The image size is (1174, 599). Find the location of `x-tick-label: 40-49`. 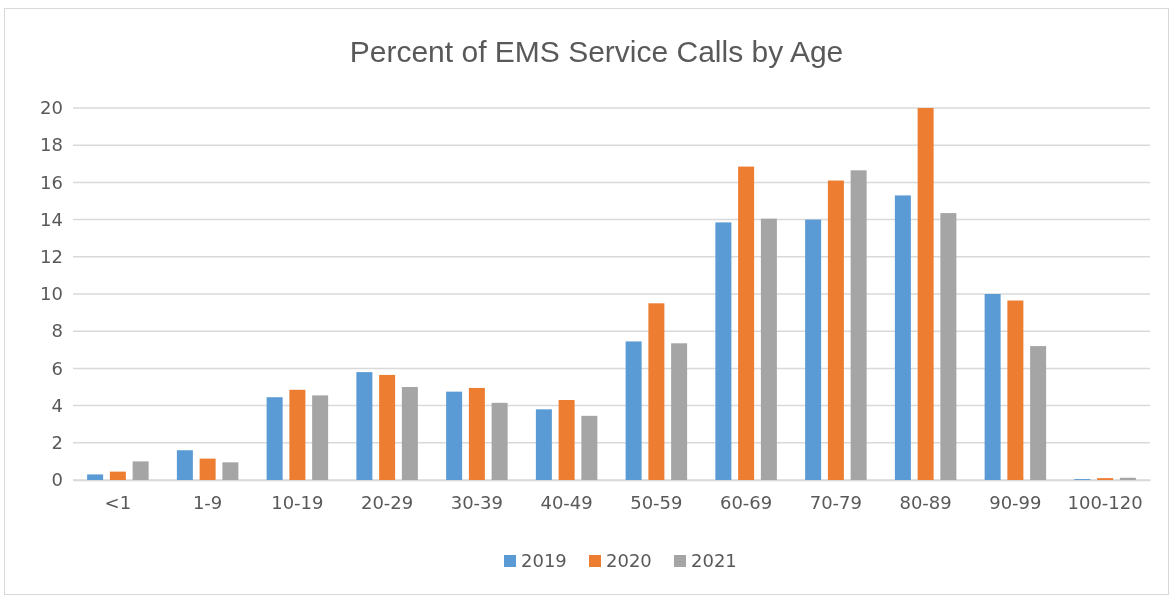

x-tick-label: 40-49 is located at coordinates (566, 502).